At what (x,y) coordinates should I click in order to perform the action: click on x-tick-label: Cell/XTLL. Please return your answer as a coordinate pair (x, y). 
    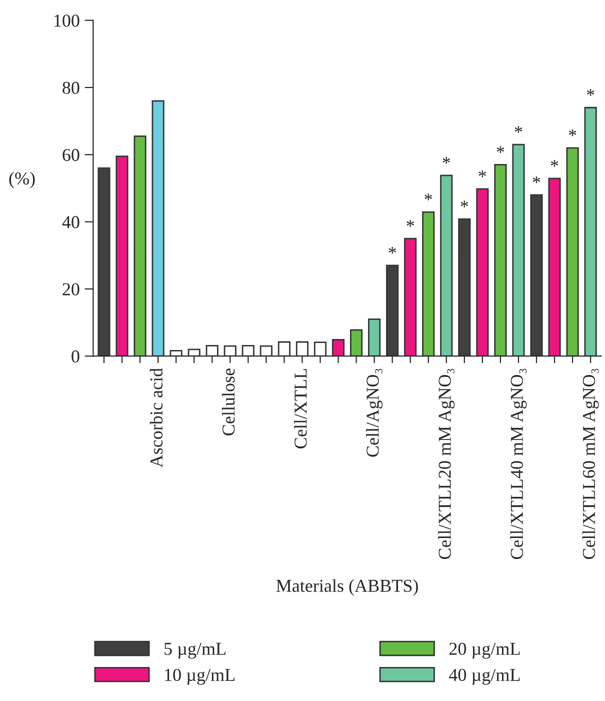
    Looking at the image, I should click on (300, 408).